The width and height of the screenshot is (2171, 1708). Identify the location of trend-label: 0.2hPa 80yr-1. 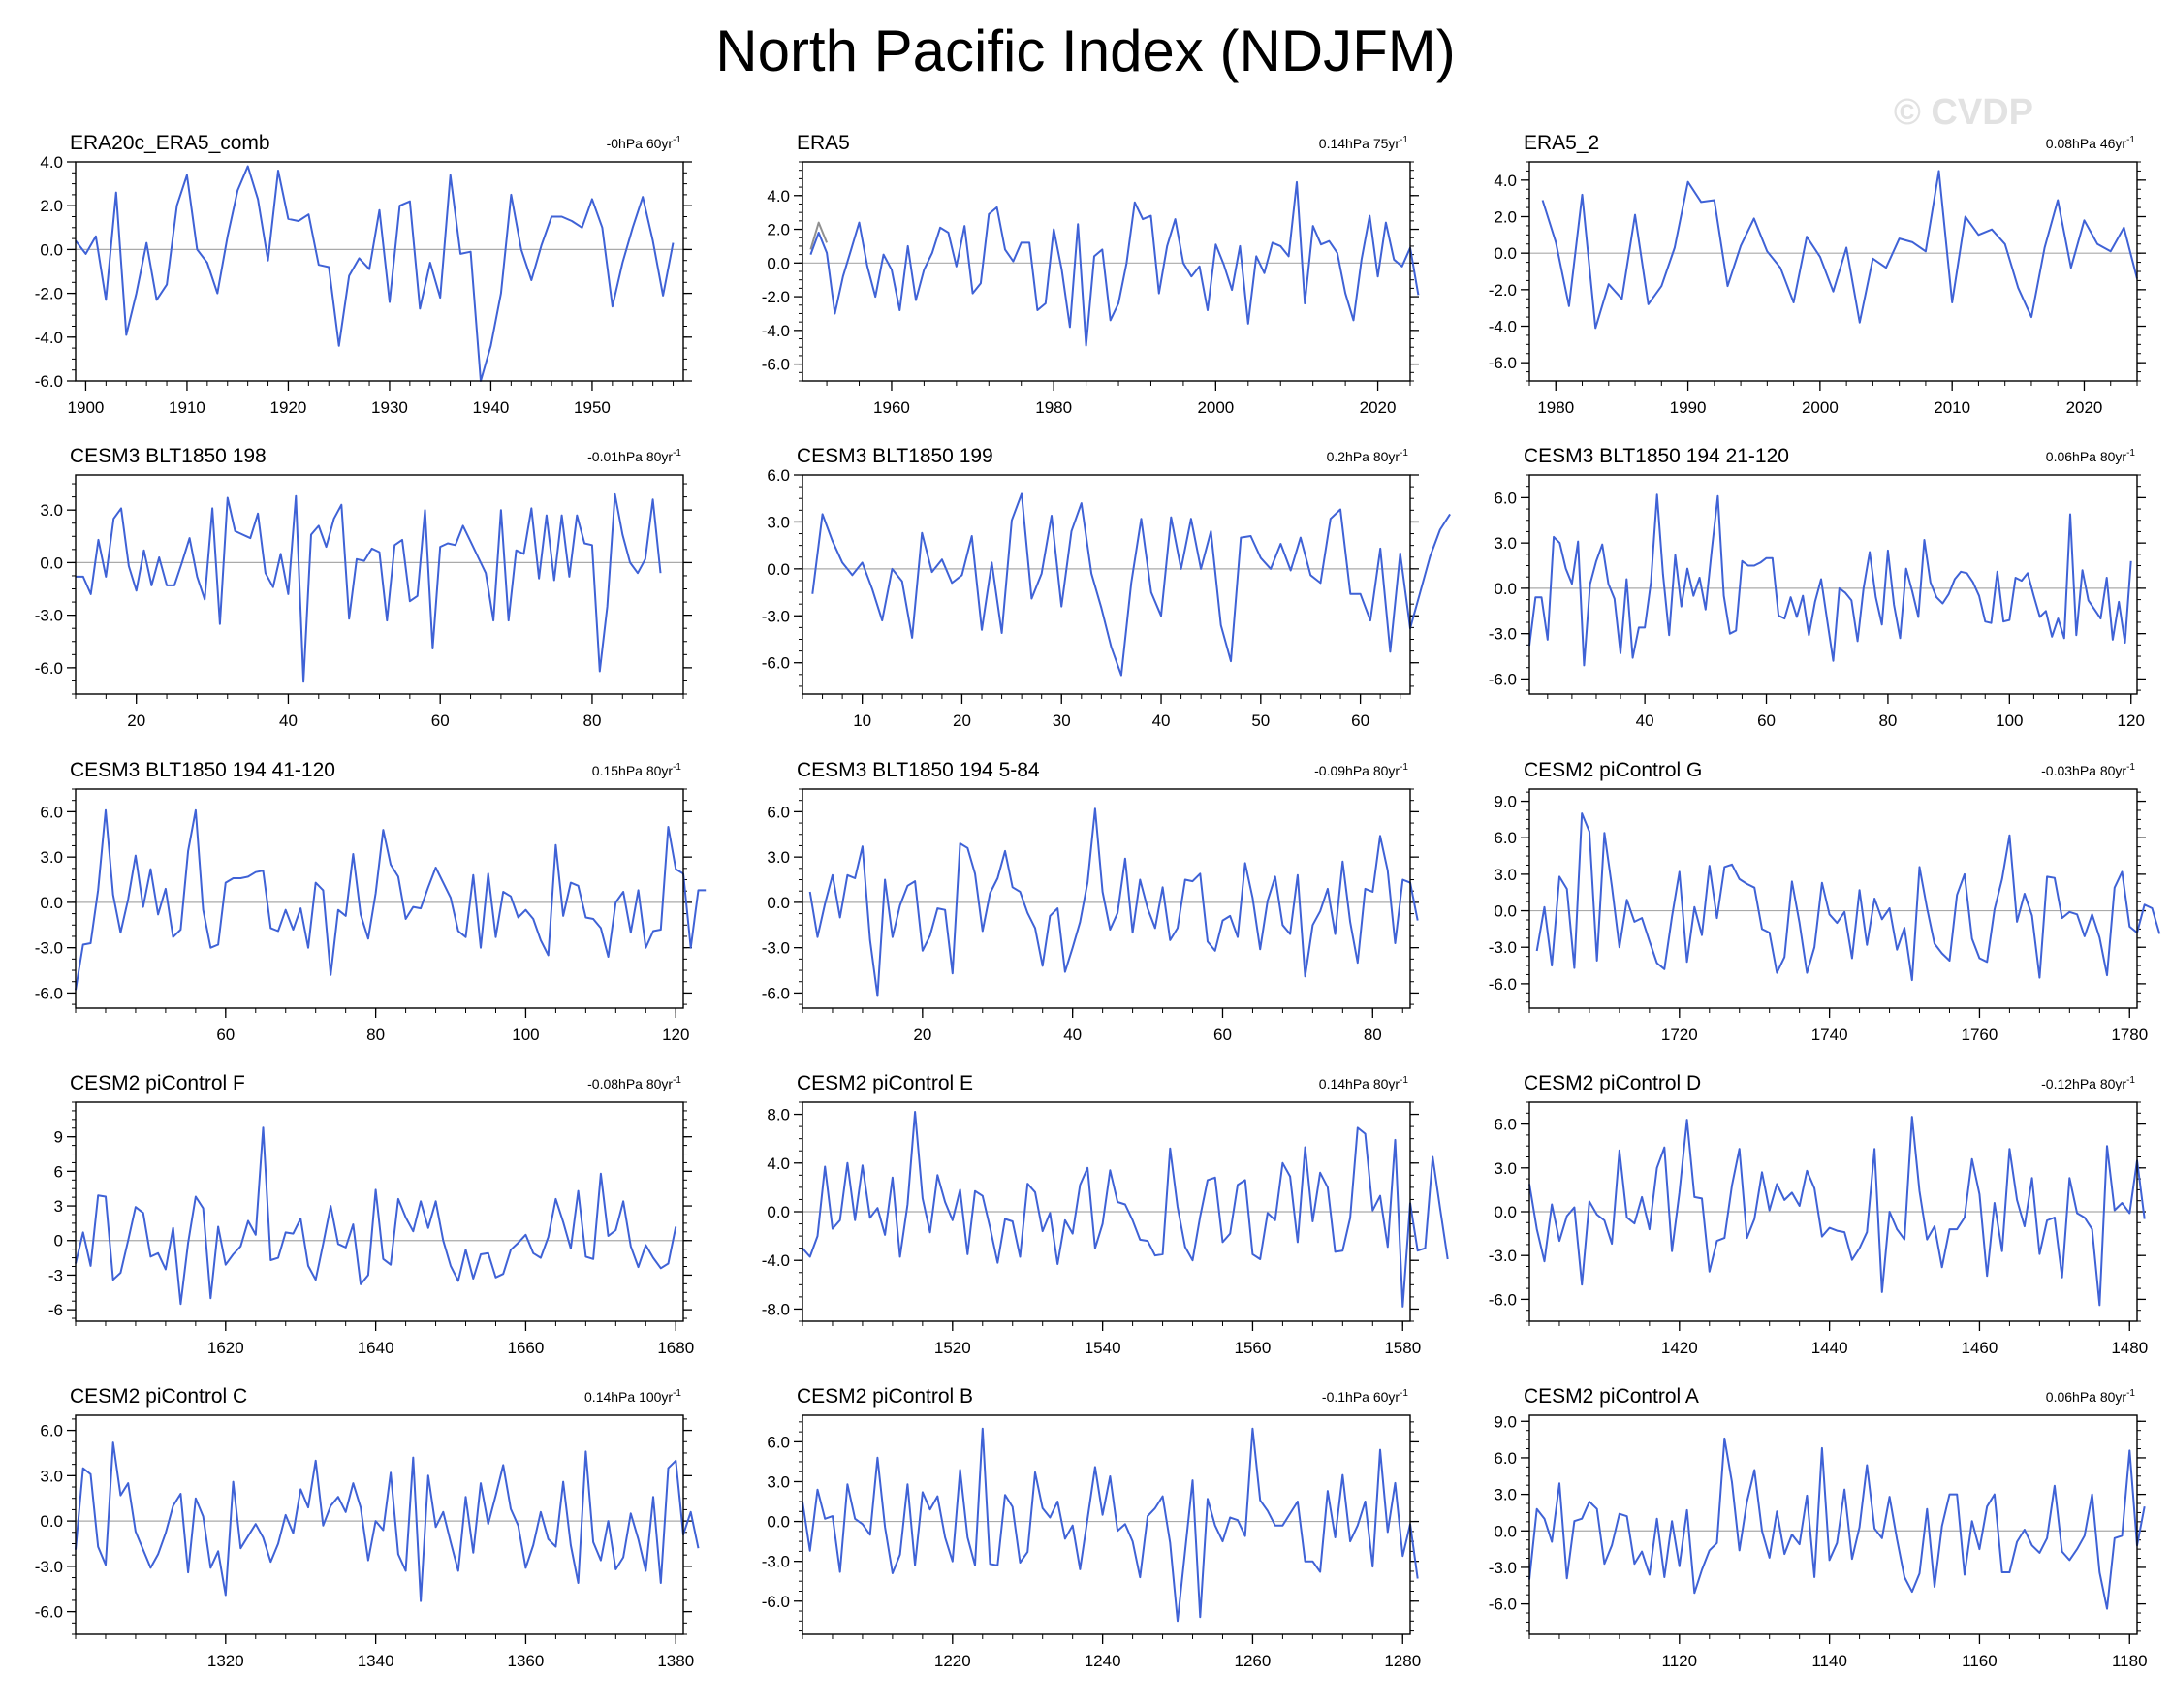
(1368, 456).